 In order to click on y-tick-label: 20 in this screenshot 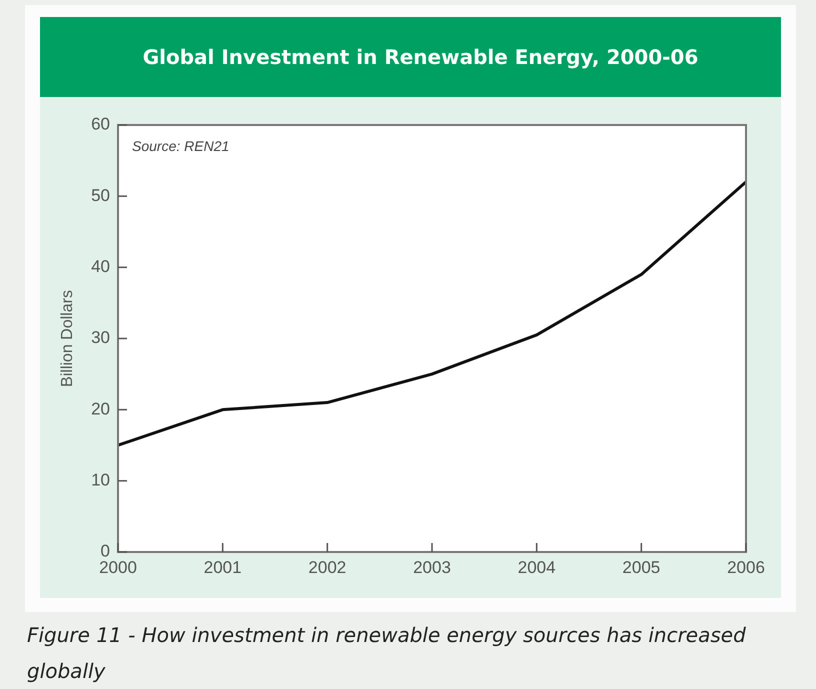, I will do `click(100, 408)`.